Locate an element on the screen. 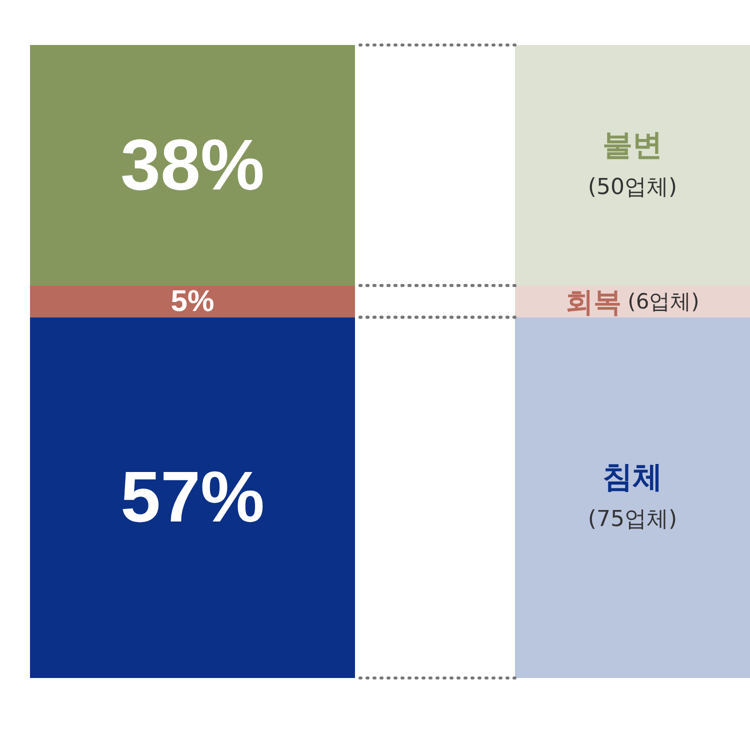 The image size is (750, 745). text: (75업체) is located at coordinates (633, 519).